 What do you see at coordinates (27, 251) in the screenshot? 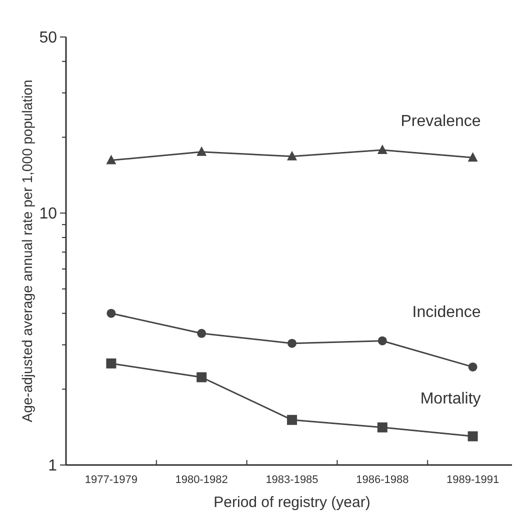
I see `y-axis-title: Age-adjusted average annual rate per 1,000 population` at bounding box center [27, 251].